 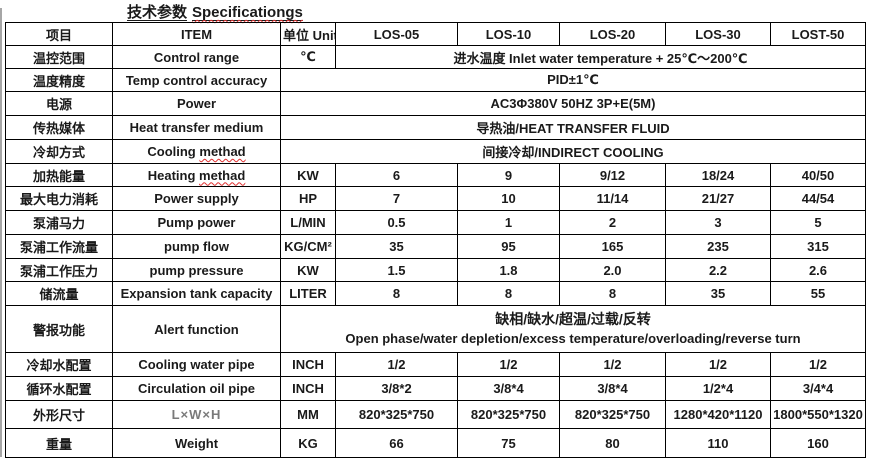 What do you see at coordinates (196, 103) in the screenshot?
I see `spec-label-en: Power` at bounding box center [196, 103].